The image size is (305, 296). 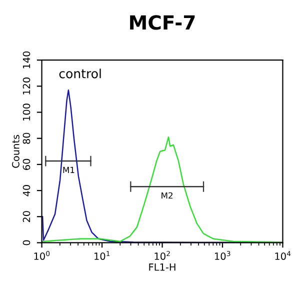 I want to click on y-tick-label: 100, so click(x=26, y=112).